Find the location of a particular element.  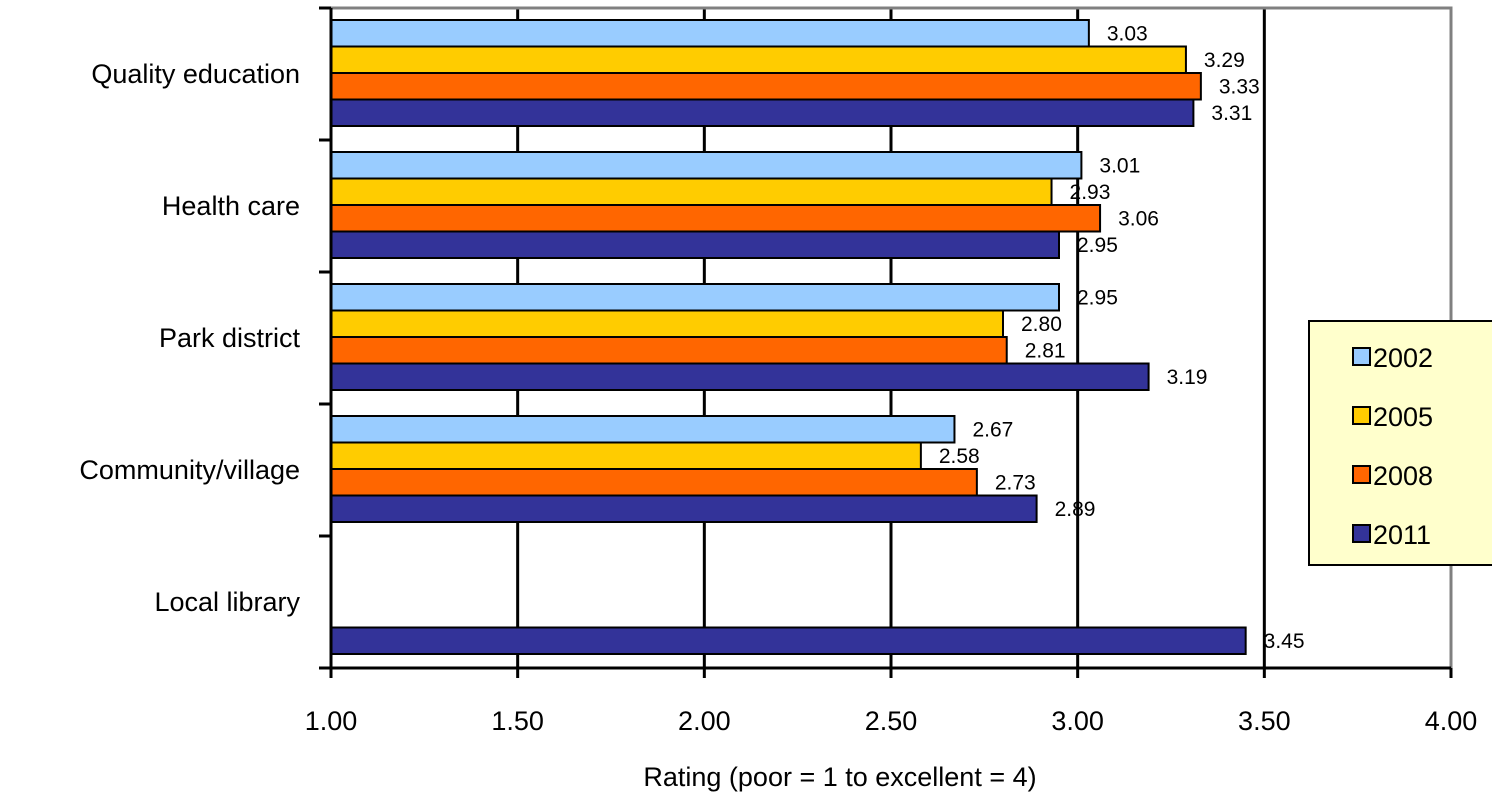

x-tick-label: 1.50 is located at coordinates (517, 721).